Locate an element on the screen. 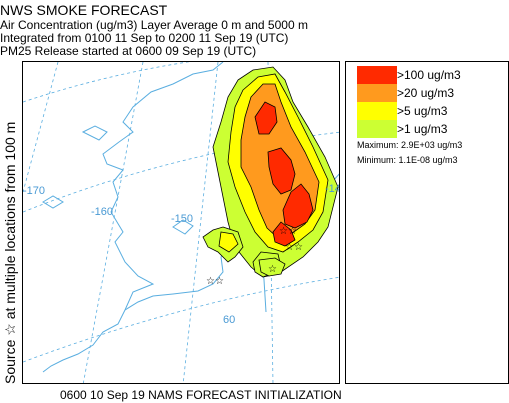 Image resolution: width=509 pixels, height=403 pixels. legend-label-above-5: >5 ug/m3 is located at coordinates (422, 111).